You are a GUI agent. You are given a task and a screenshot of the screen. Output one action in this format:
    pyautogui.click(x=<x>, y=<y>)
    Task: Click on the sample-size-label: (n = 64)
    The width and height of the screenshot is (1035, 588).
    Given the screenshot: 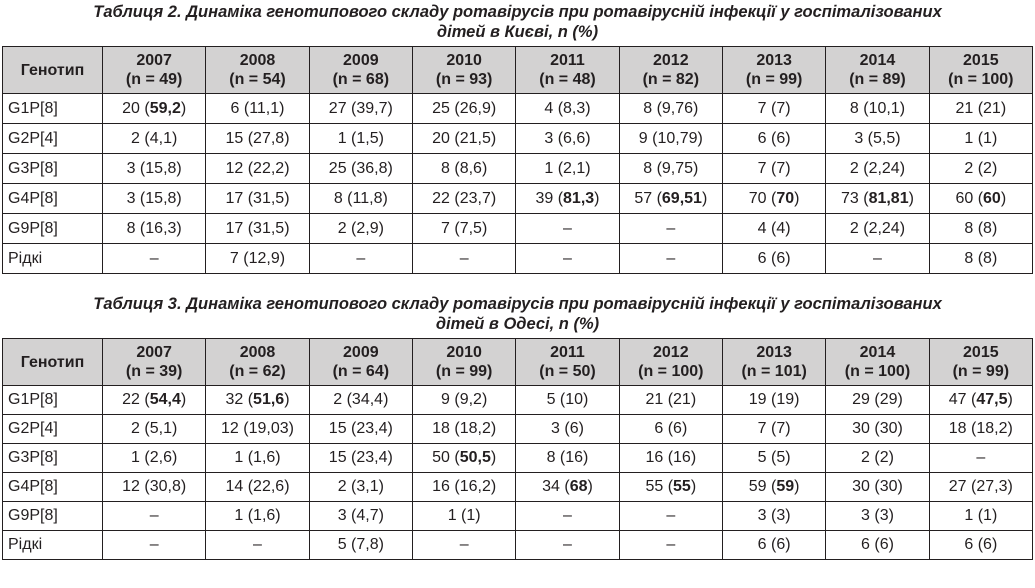 What is the action you would take?
    pyautogui.click(x=361, y=371)
    